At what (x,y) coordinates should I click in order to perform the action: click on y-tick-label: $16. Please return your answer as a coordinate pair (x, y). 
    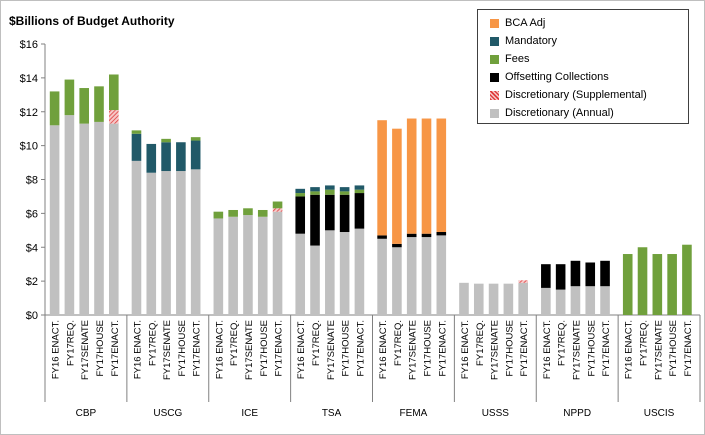
    Looking at the image, I should click on (29, 45).